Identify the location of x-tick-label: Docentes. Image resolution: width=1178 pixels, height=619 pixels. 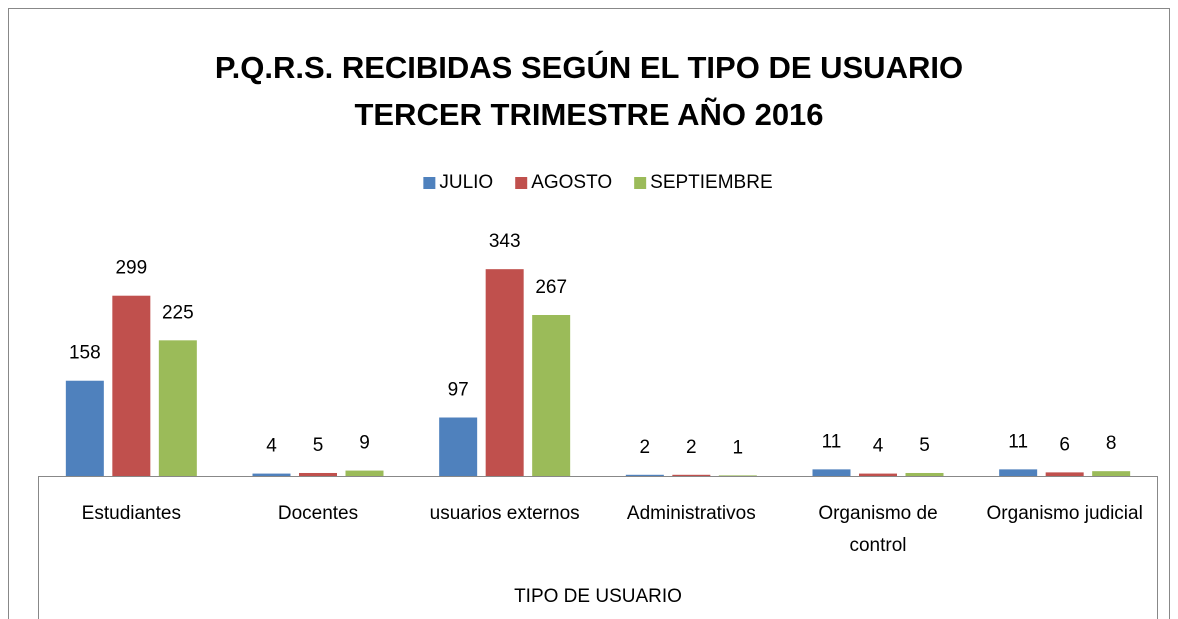
(318, 513).